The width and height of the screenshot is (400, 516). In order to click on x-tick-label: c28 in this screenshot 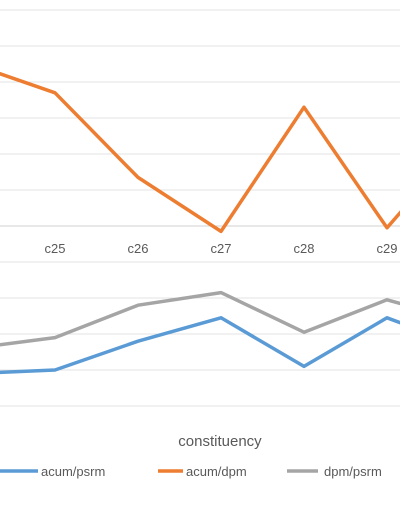, I will do `click(304, 248)`.